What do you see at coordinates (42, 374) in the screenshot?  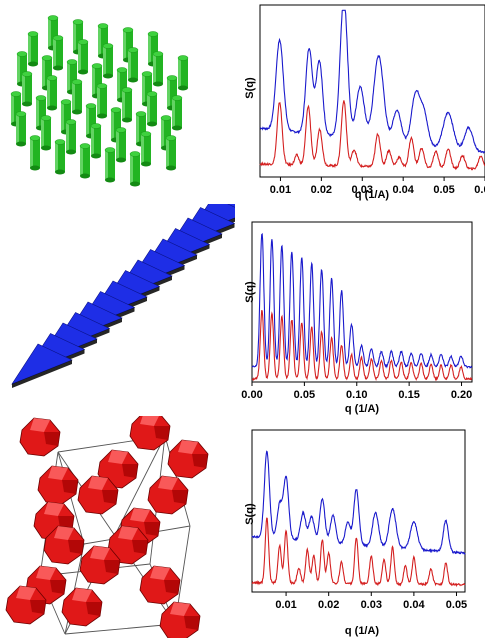 I see `lamella-edge` at bounding box center [42, 374].